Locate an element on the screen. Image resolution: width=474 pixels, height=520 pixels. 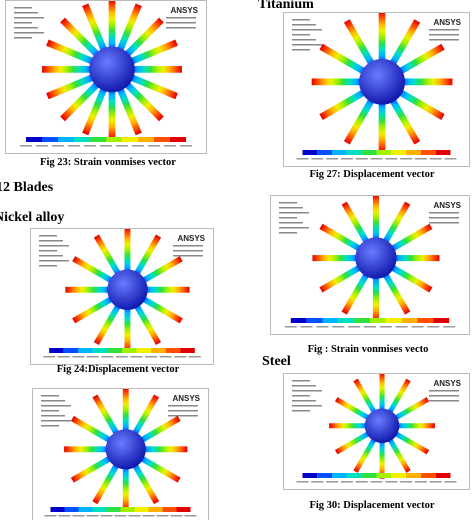
heading: Nickel alloy is located at coordinates (32, 217).